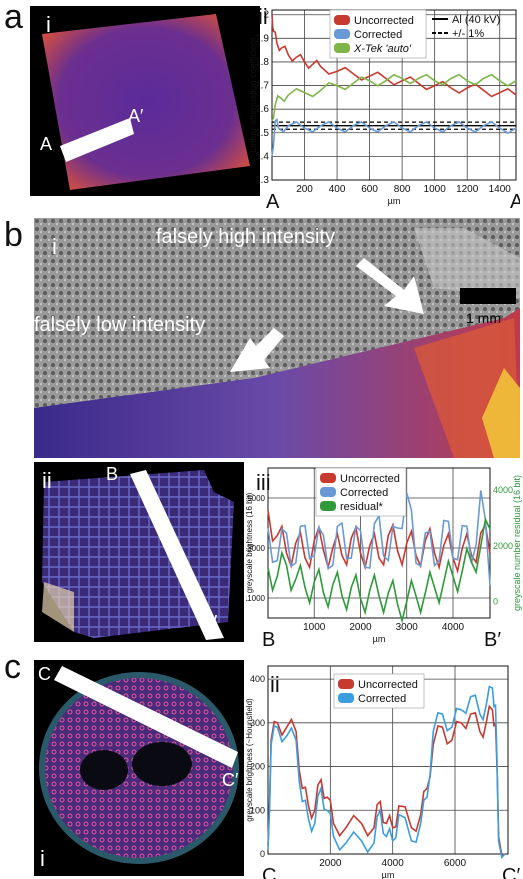 The height and width of the screenshot is (879, 523). What do you see at coordinates (120, 325) in the screenshot?
I see `falsely-low-label: falsely low intensity` at bounding box center [120, 325].